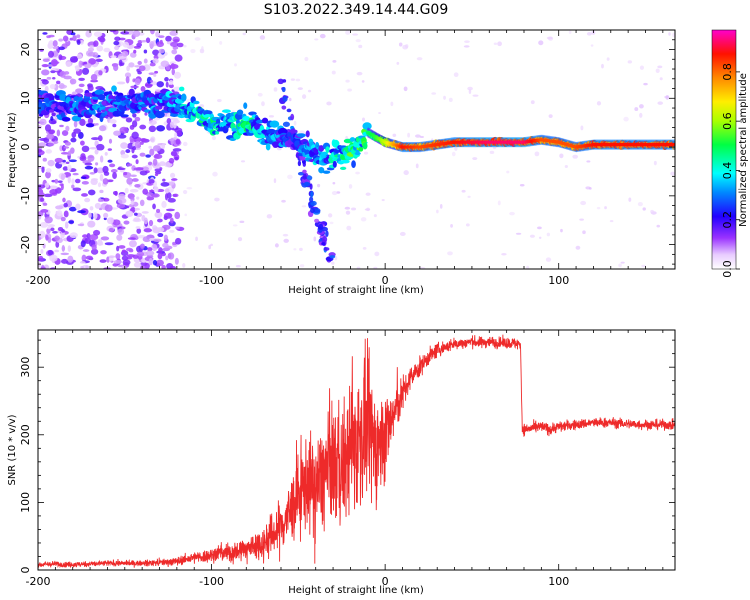 The height and width of the screenshot is (600, 750). I want to click on colorbar-tick-label: 0.6, so click(727, 121).